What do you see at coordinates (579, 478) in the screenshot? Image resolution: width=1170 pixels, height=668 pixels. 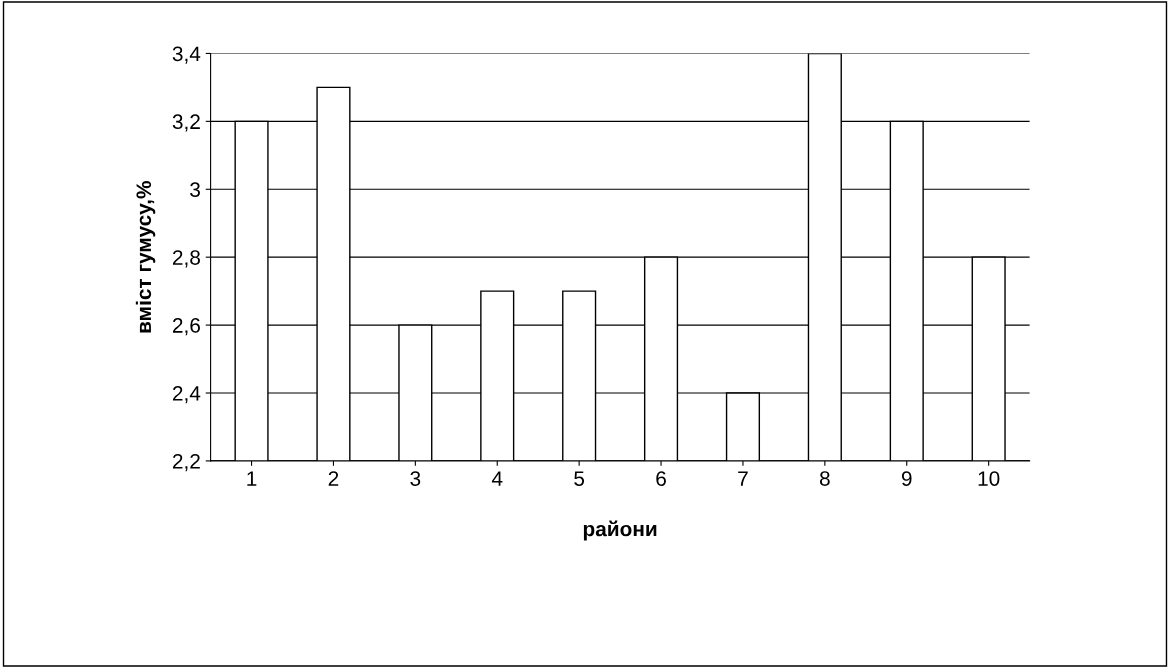 I see `x-tick-label: 5` at bounding box center [579, 478].